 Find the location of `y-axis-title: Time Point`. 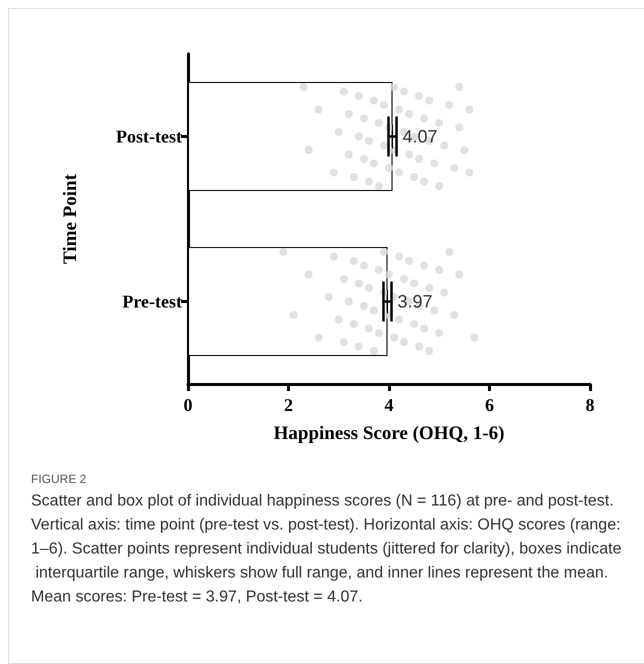

y-axis-title: Time Point is located at coordinates (70, 218).